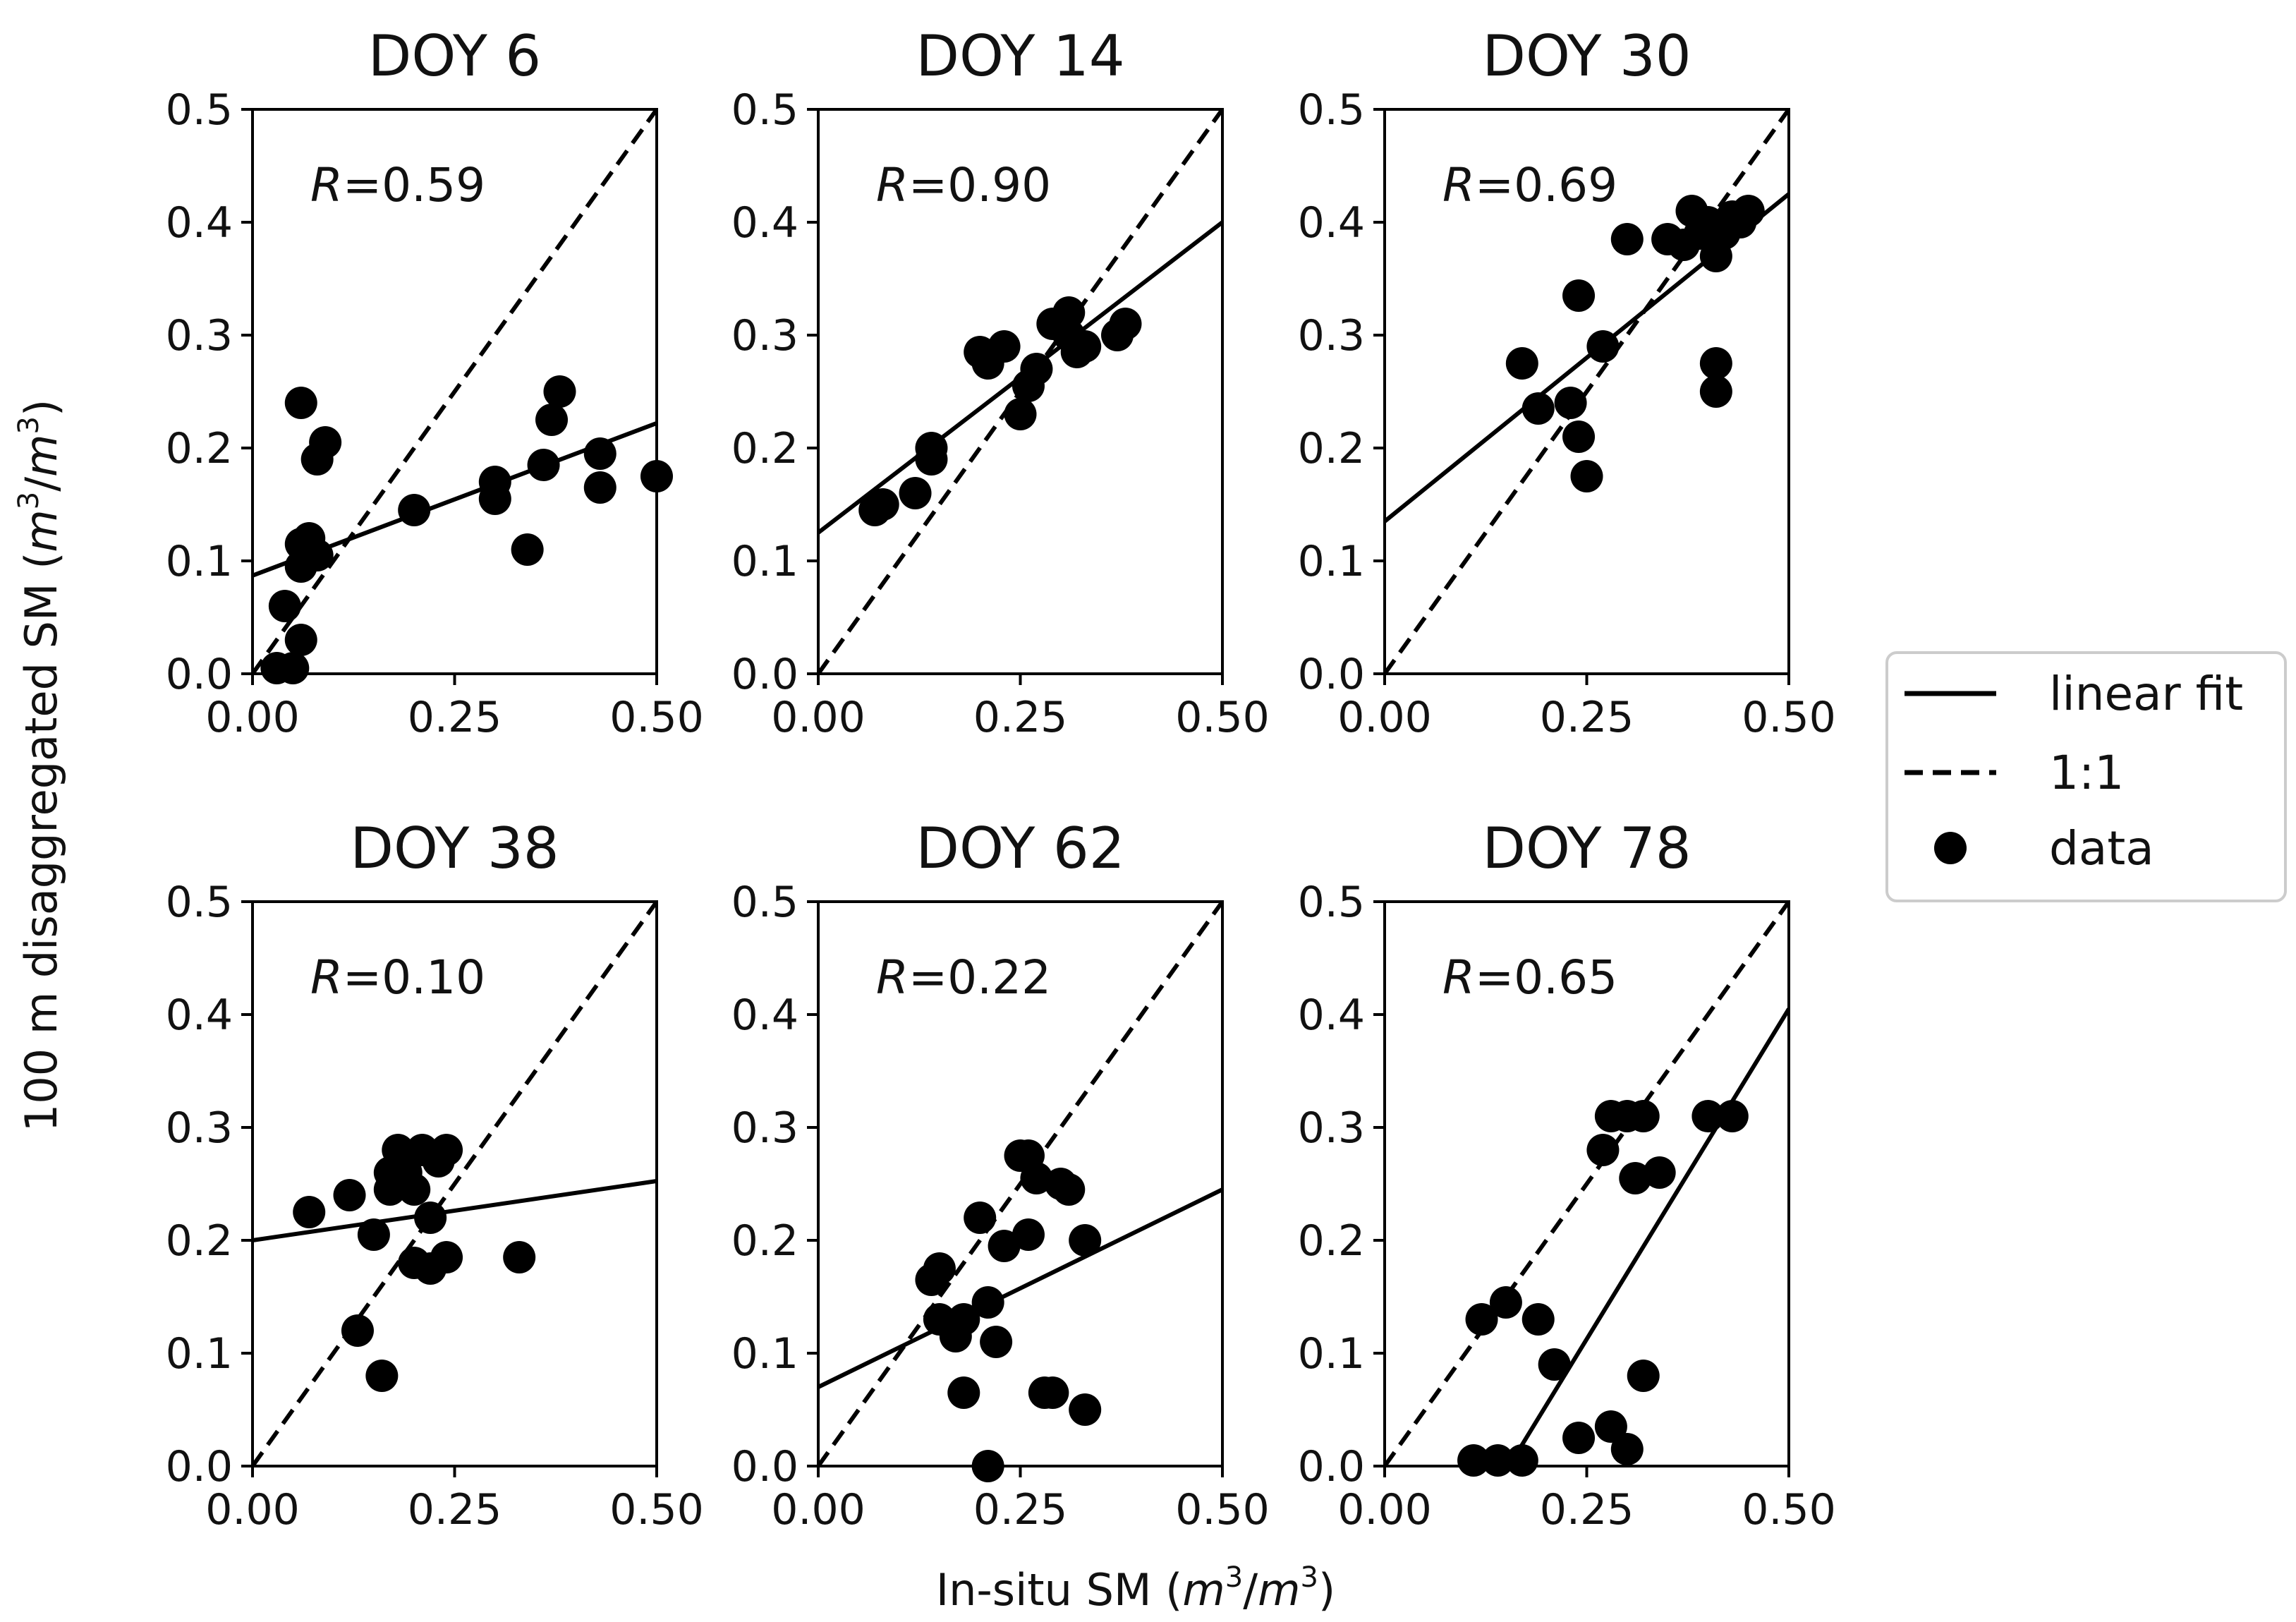  I want to click on x-unit-slash: /, so click(1250, 1590).